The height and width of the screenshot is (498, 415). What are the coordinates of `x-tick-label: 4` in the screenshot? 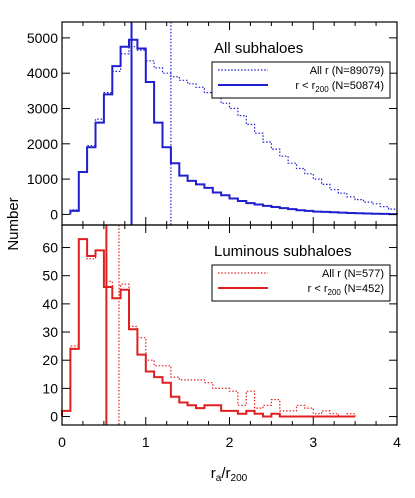 It's located at (397, 442).